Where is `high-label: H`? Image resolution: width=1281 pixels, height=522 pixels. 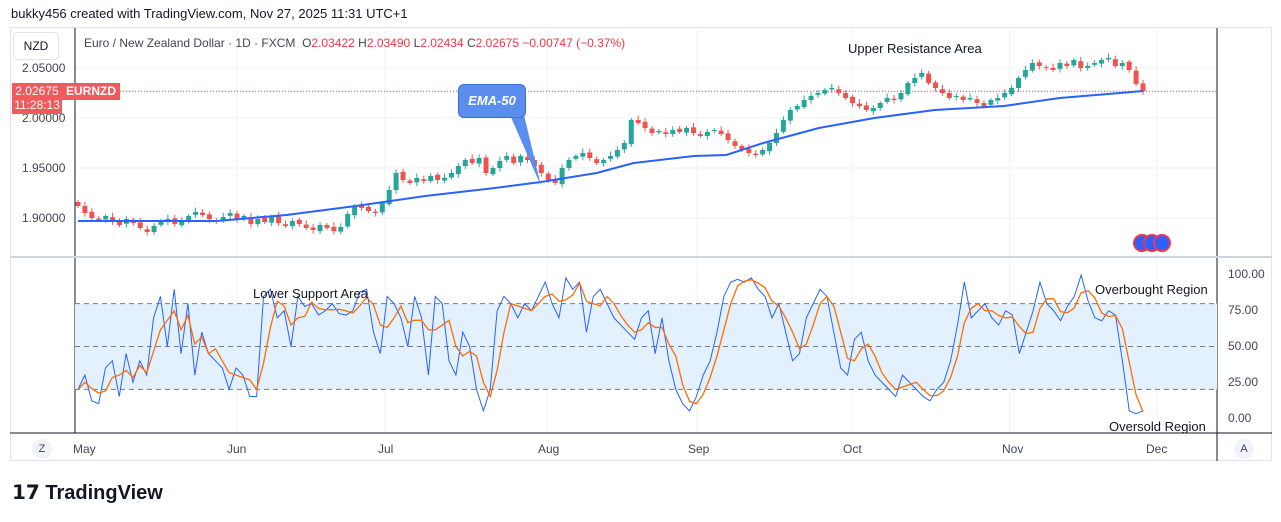
high-label: H is located at coordinates (362, 43).